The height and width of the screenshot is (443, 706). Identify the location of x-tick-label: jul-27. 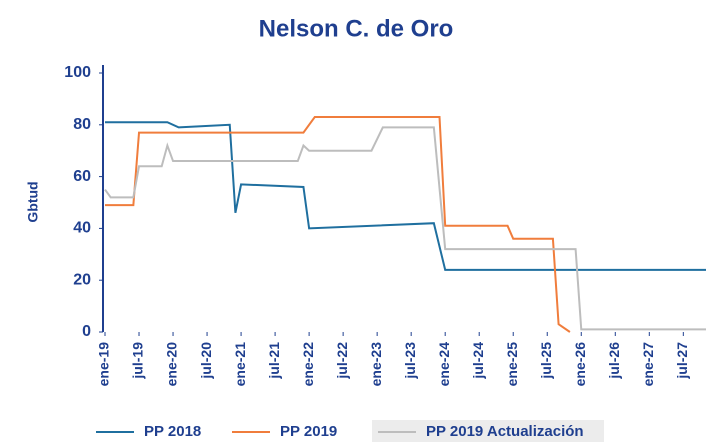
(682, 361).